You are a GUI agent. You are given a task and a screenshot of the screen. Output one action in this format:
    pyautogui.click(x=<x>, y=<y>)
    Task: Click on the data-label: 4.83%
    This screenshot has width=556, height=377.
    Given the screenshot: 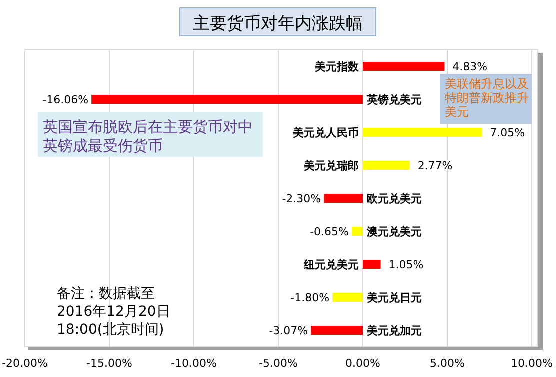 What is the action you would take?
    pyautogui.click(x=470, y=67)
    